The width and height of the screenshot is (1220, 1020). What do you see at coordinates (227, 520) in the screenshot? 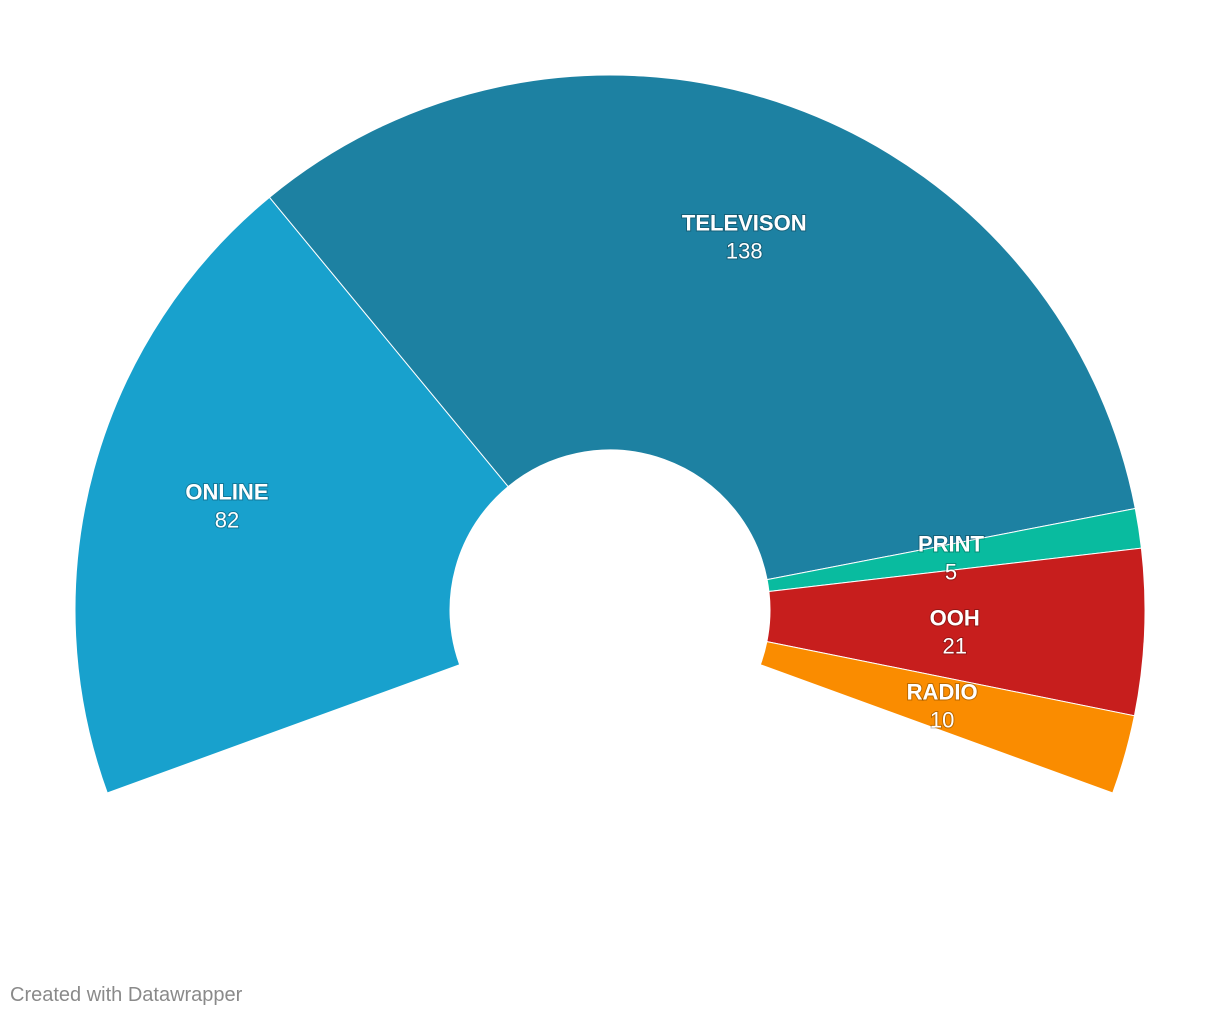
I see `slice-value-online: 82` at bounding box center [227, 520].